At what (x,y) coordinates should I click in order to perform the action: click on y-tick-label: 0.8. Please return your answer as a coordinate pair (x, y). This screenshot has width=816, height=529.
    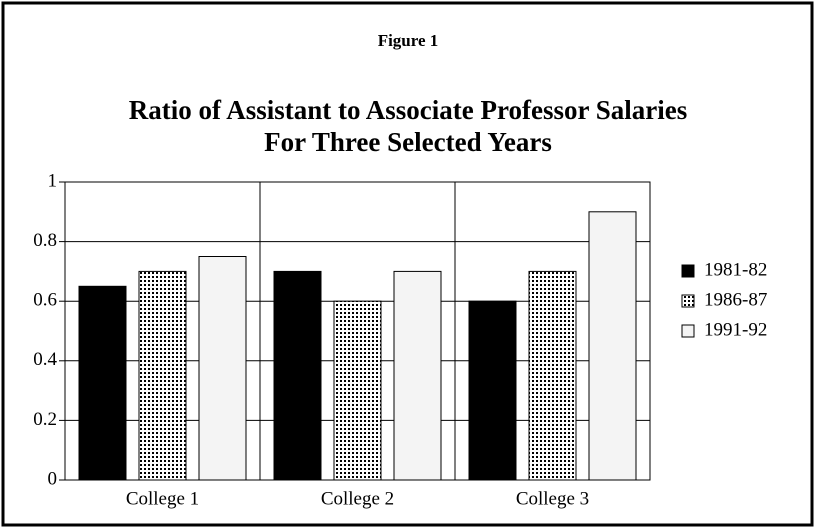
    Looking at the image, I should click on (45, 240).